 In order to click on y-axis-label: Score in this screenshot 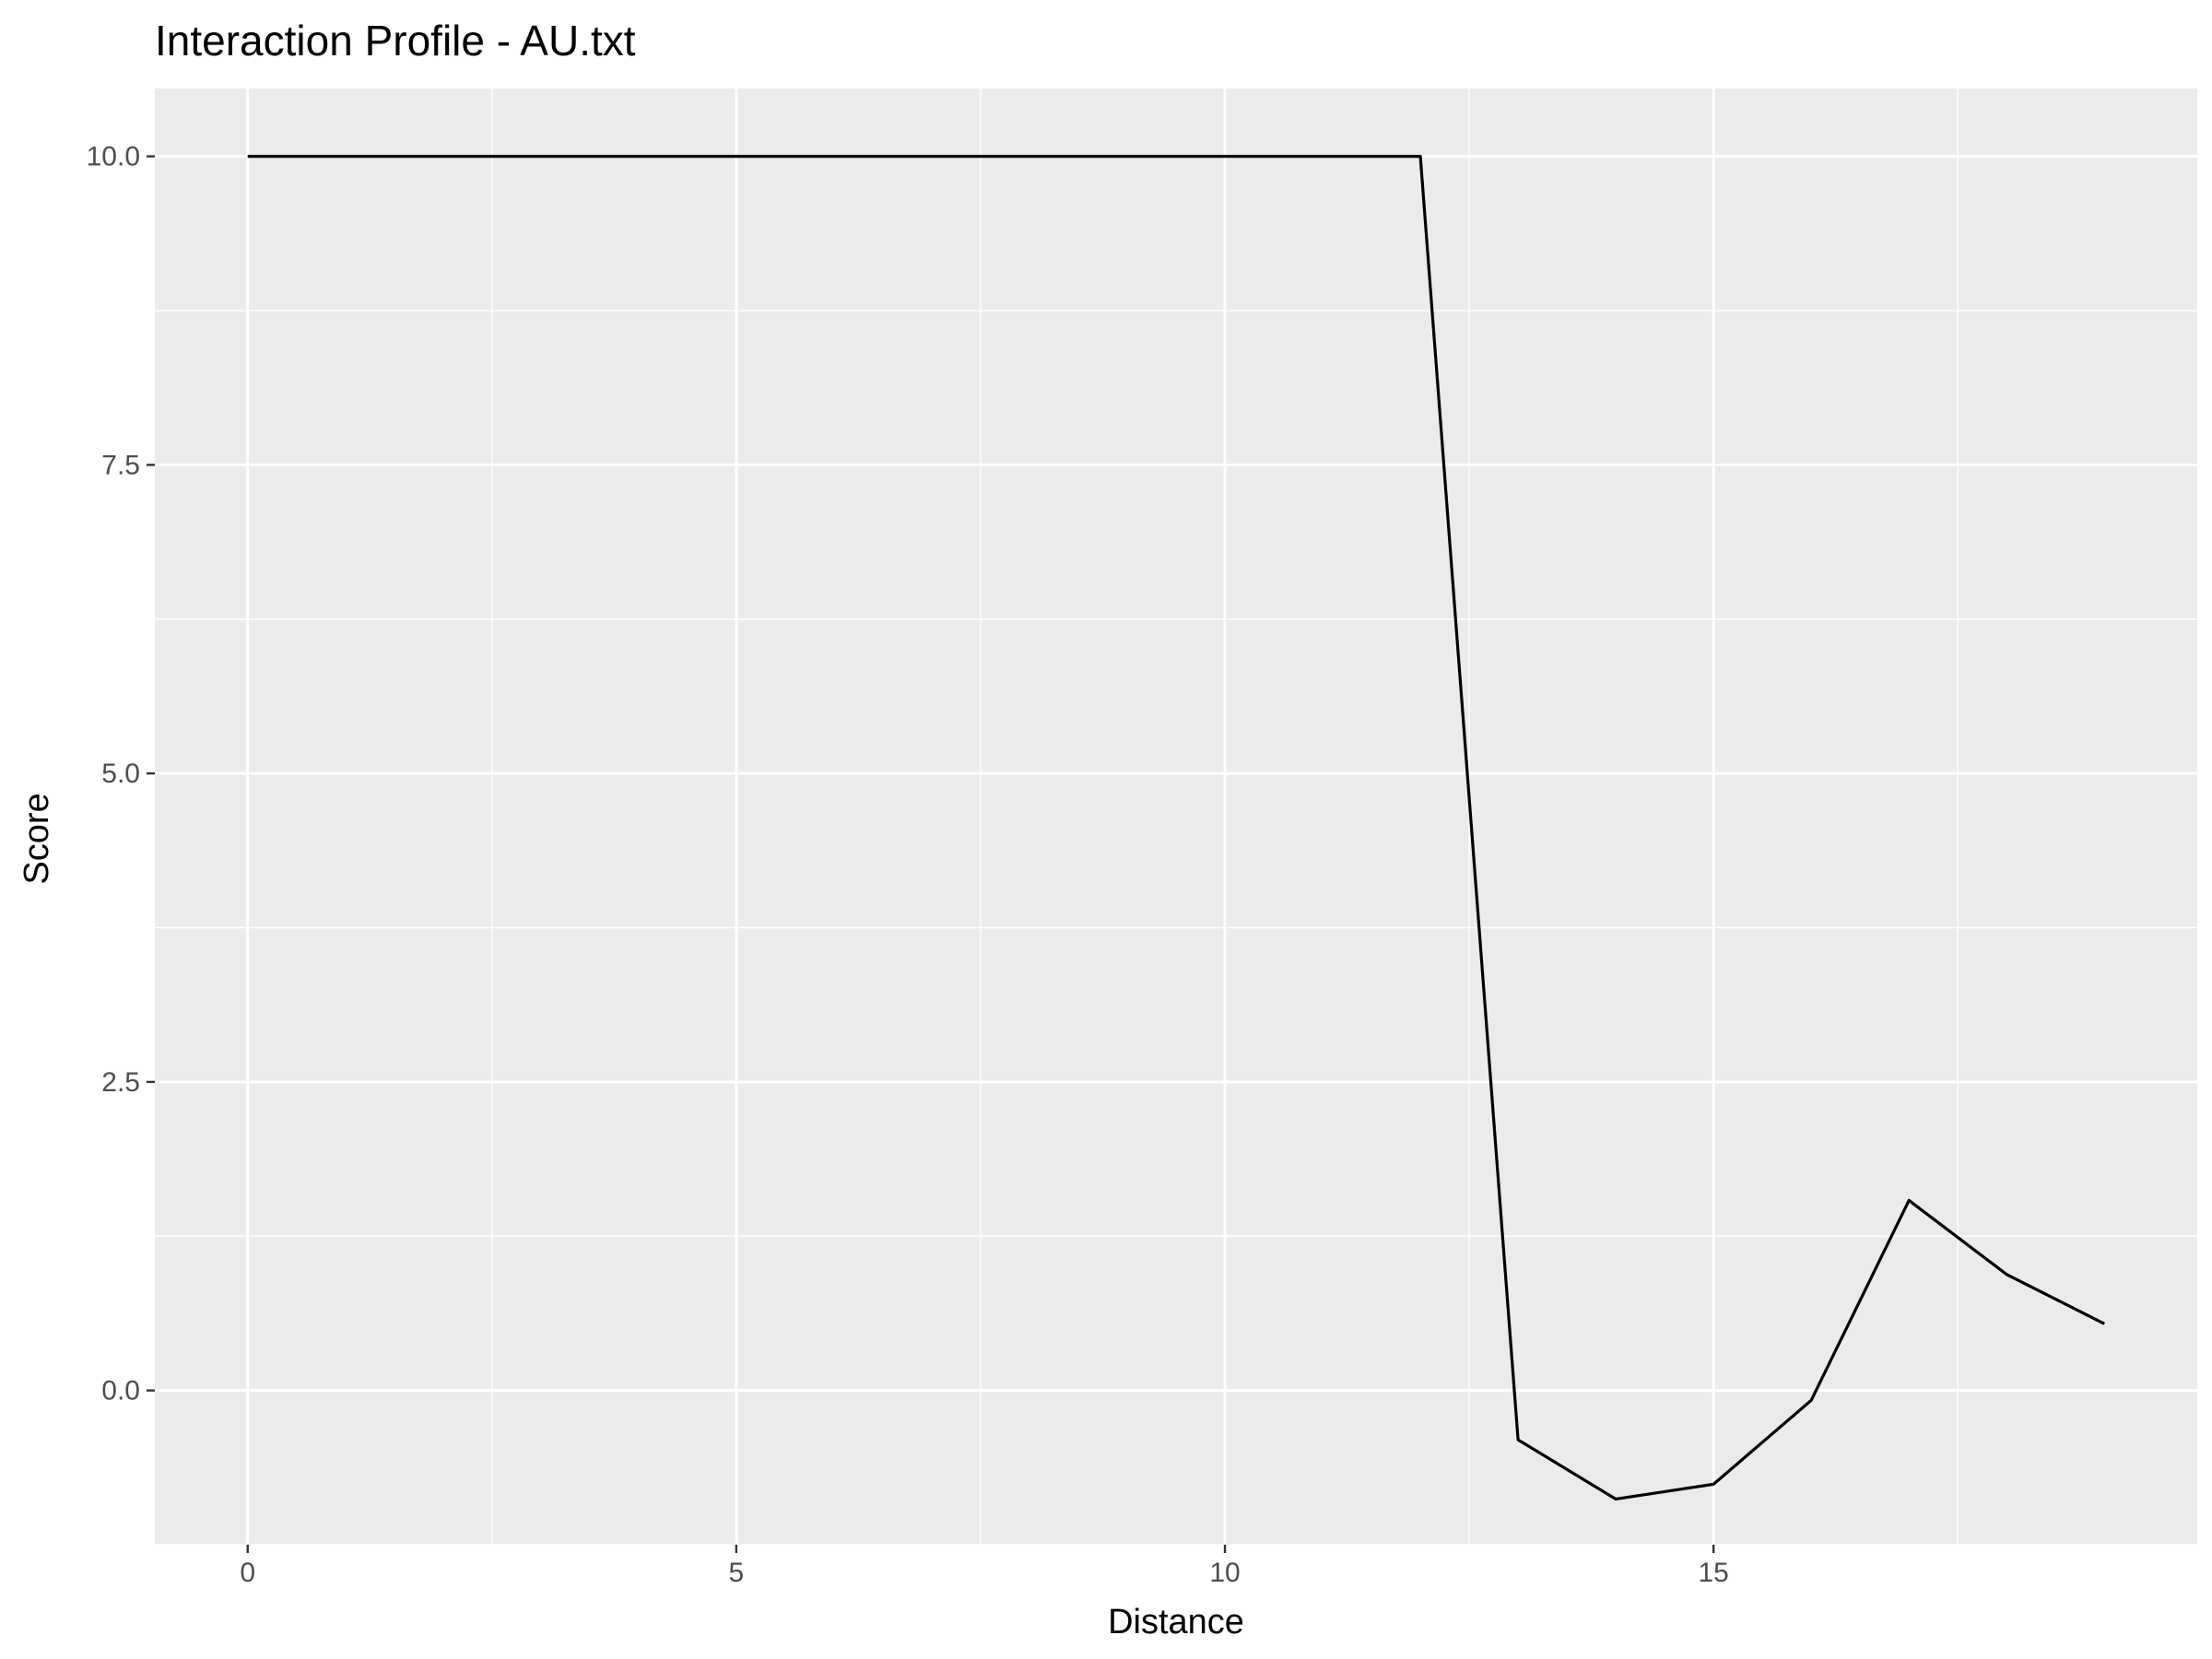, I will do `click(37, 838)`.